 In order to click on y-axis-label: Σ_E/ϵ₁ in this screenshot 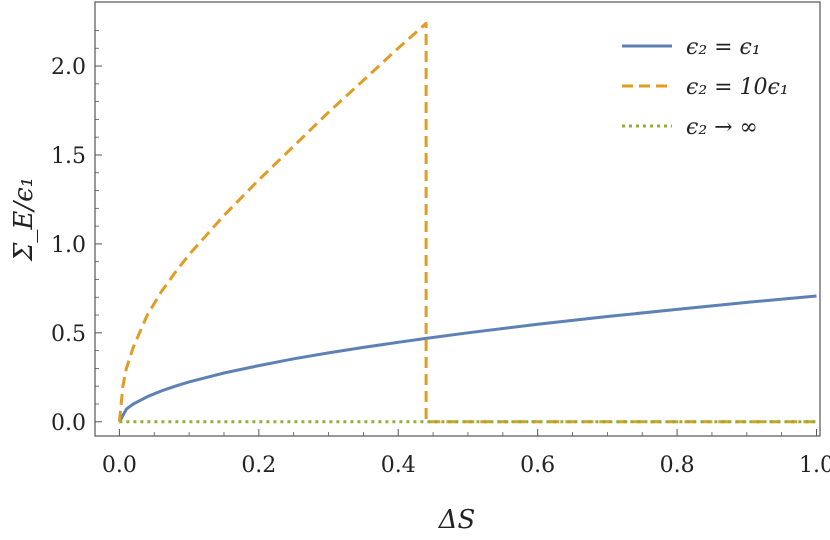, I will do `click(24, 219)`.